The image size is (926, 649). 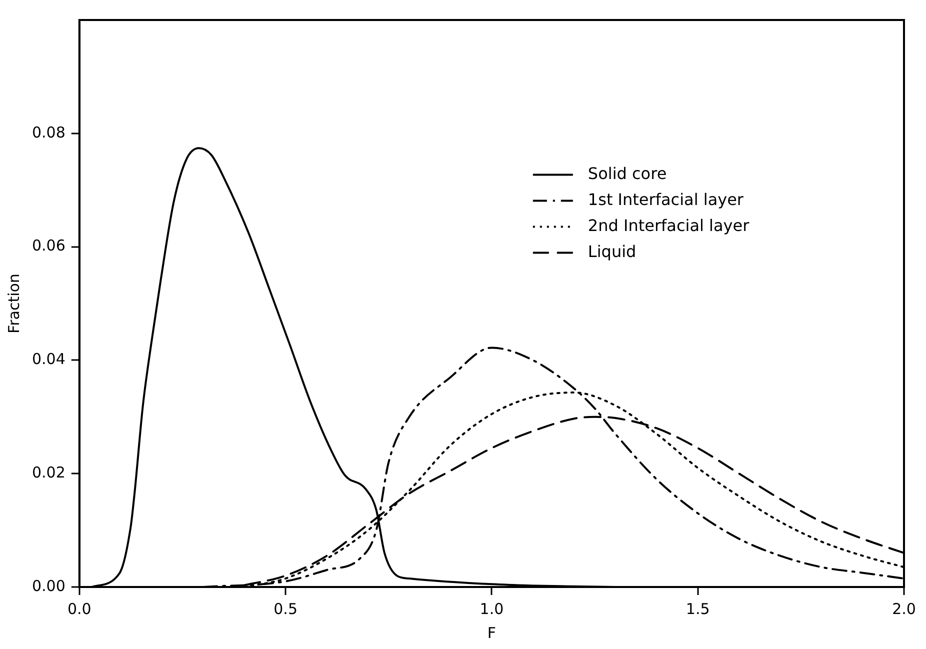 I want to click on legend-label: 1st Interfacial layer, so click(x=666, y=199).